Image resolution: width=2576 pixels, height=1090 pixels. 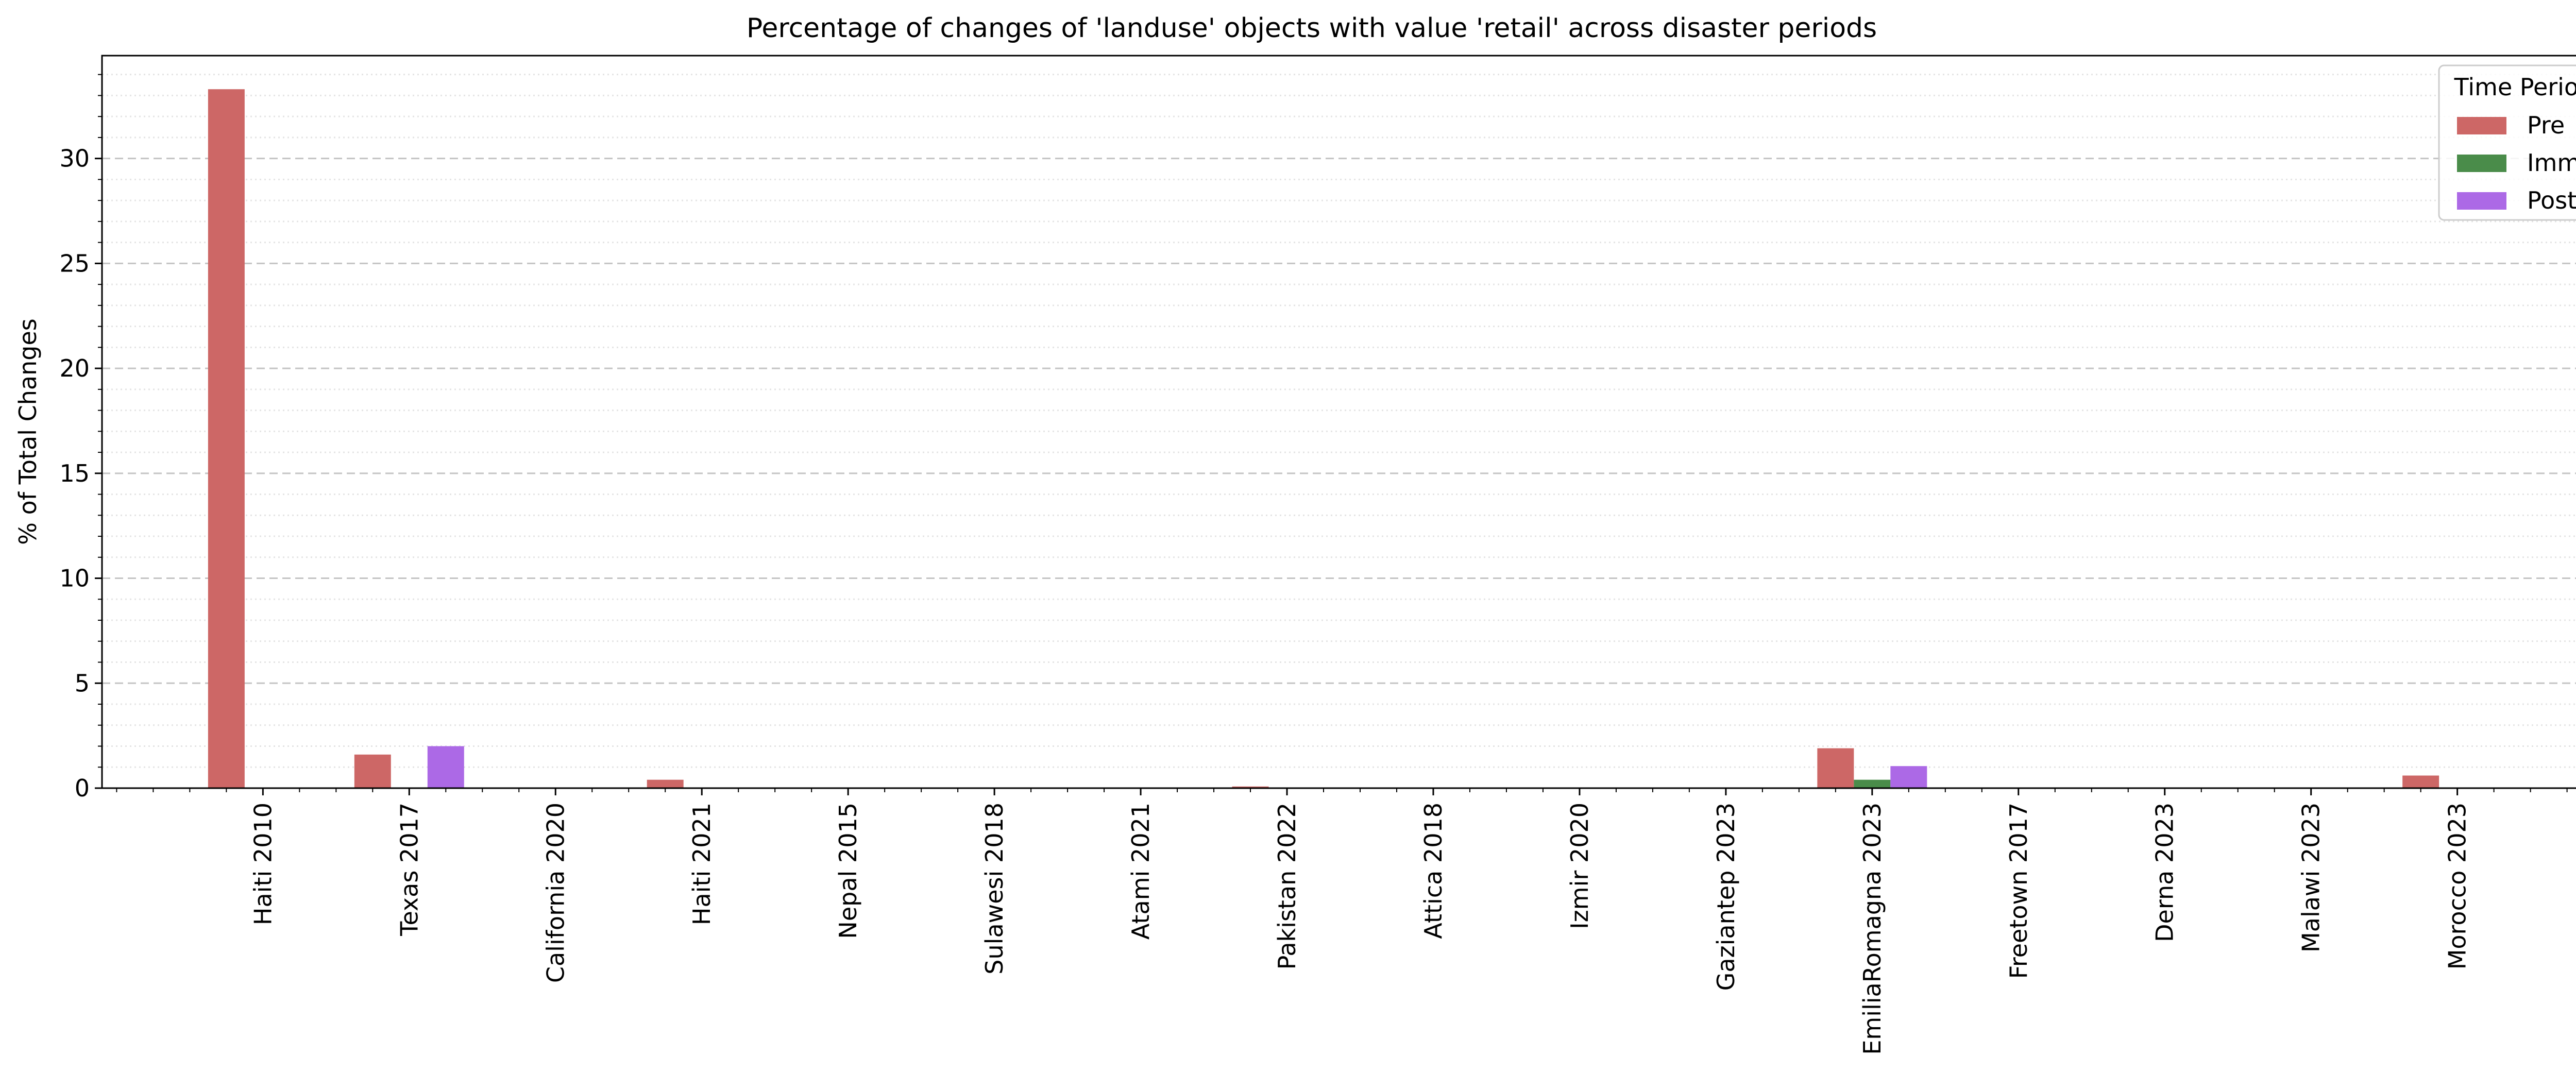 I want to click on y-tick-label: 10, so click(x=74, y=578).